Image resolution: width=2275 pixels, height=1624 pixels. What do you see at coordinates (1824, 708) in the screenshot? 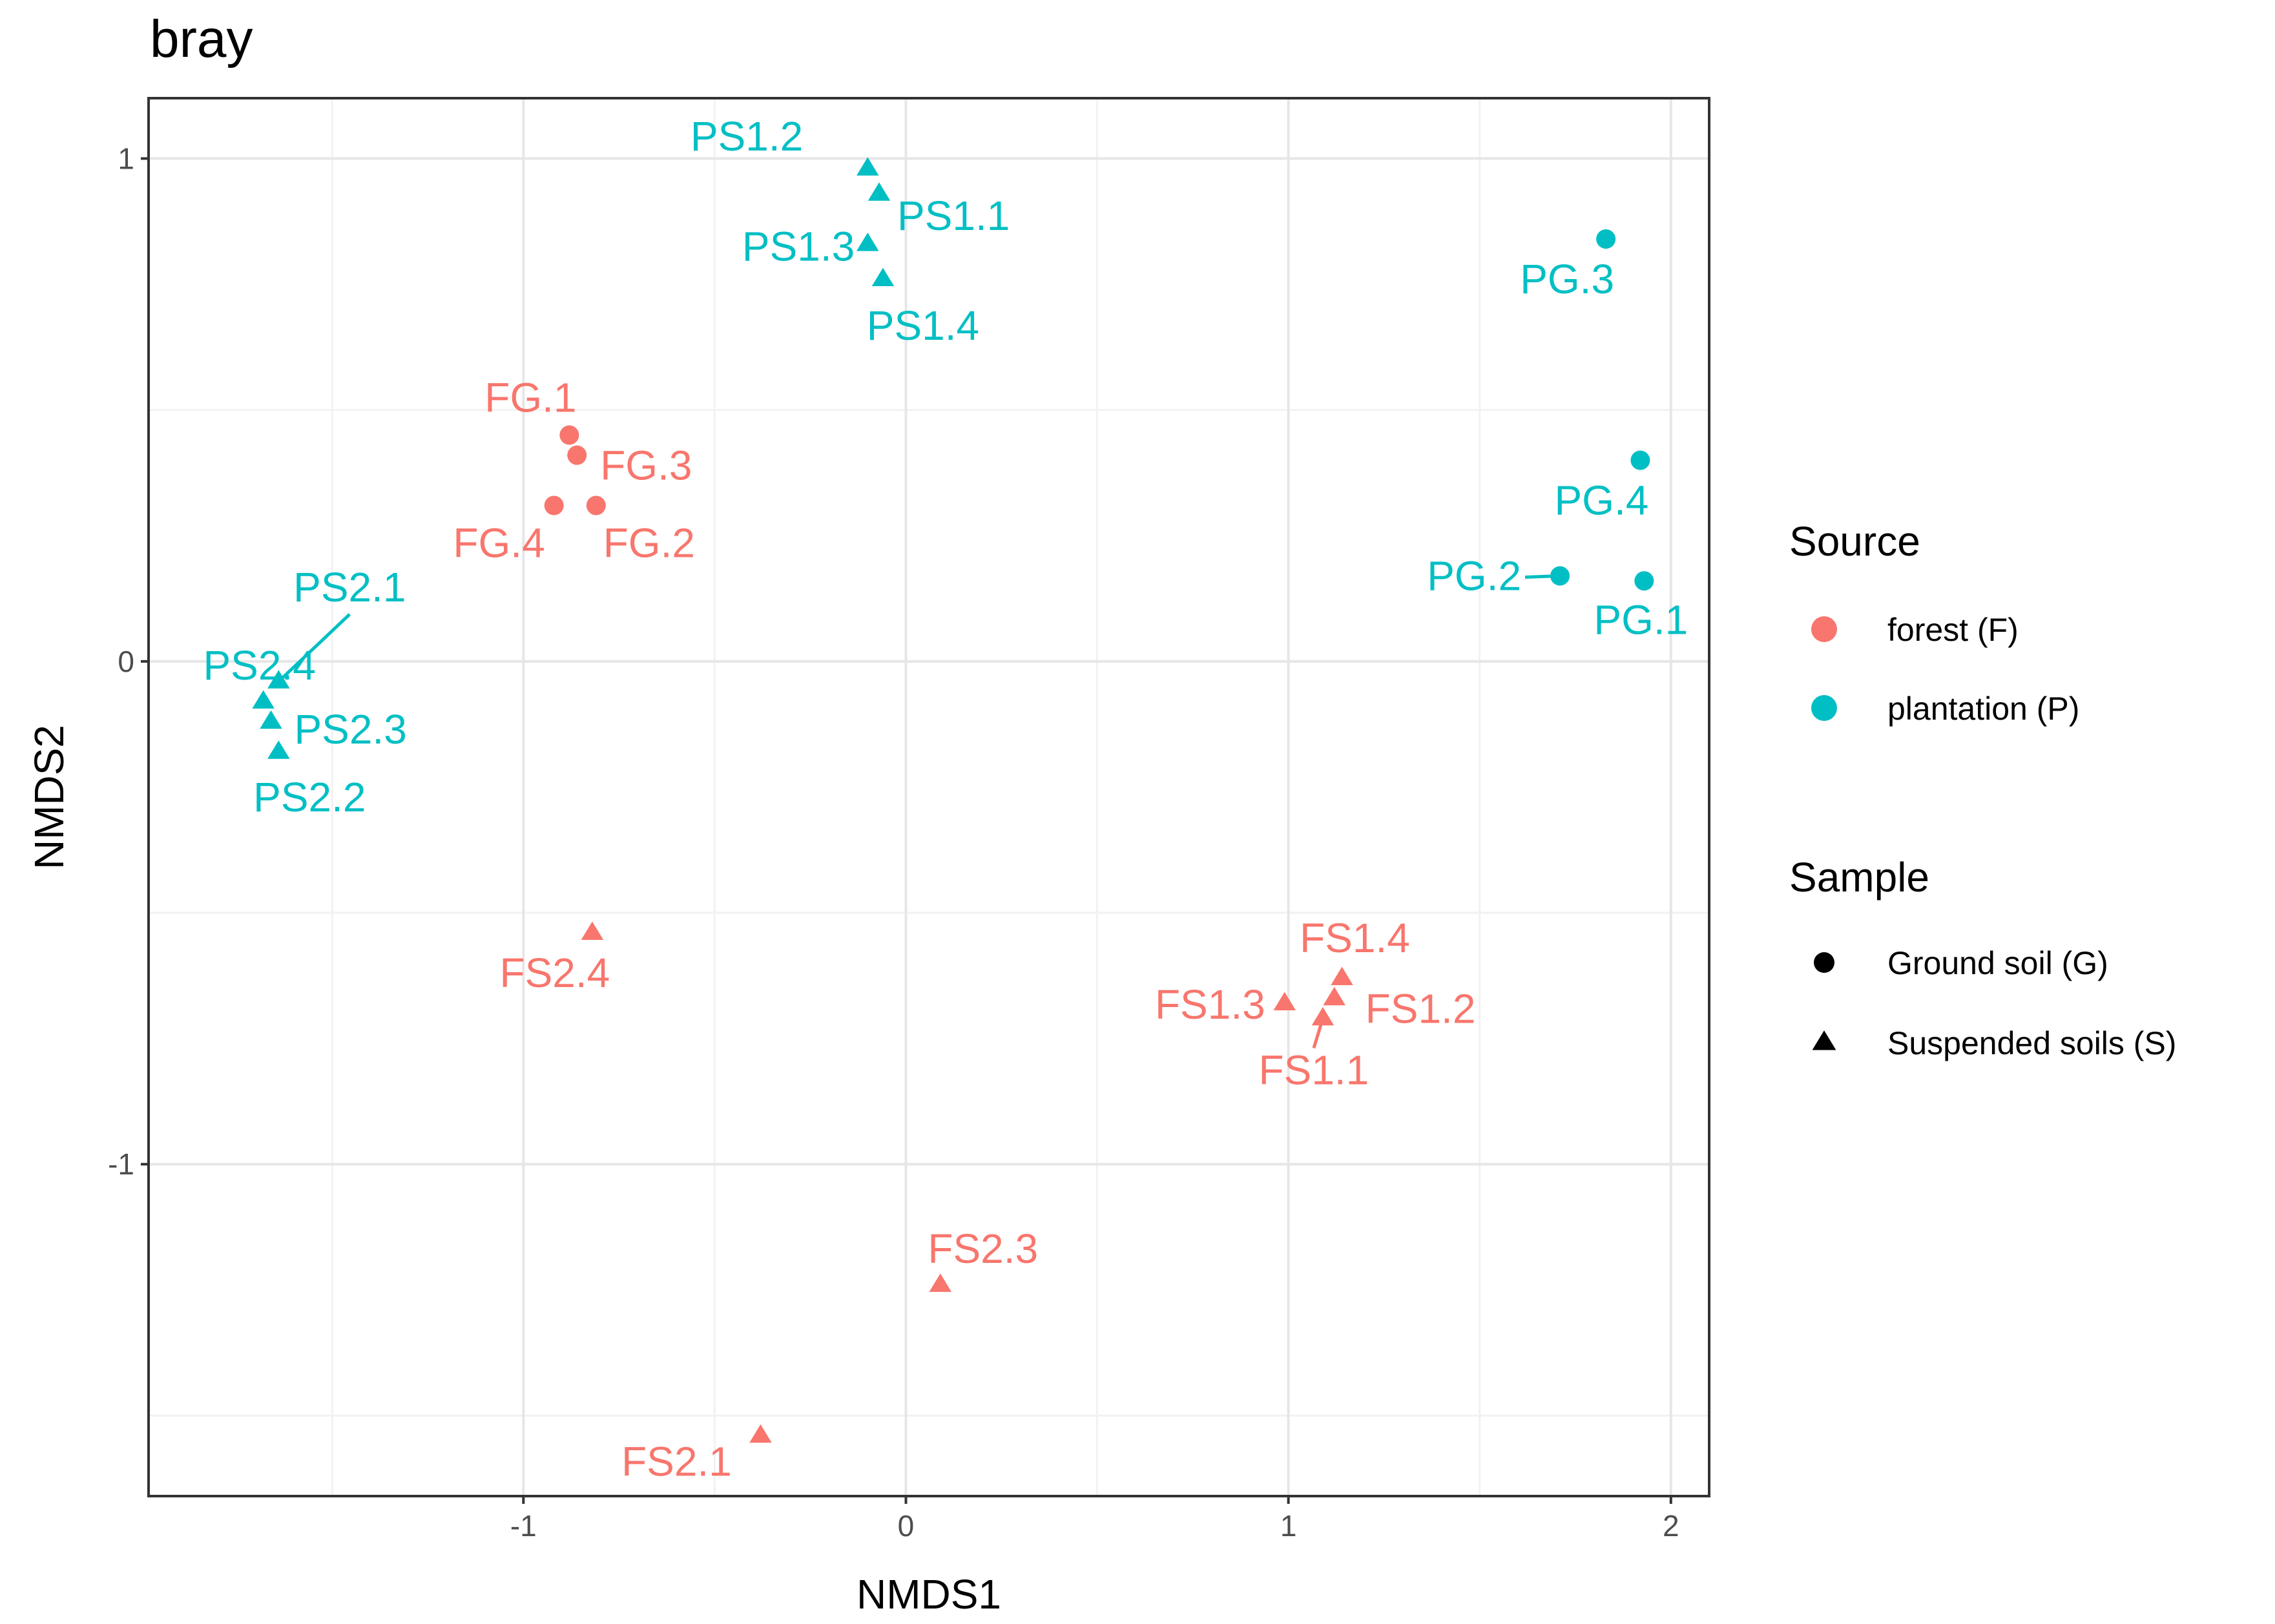
I see `legend-key-plantation` at bounding box center [1824, 708].